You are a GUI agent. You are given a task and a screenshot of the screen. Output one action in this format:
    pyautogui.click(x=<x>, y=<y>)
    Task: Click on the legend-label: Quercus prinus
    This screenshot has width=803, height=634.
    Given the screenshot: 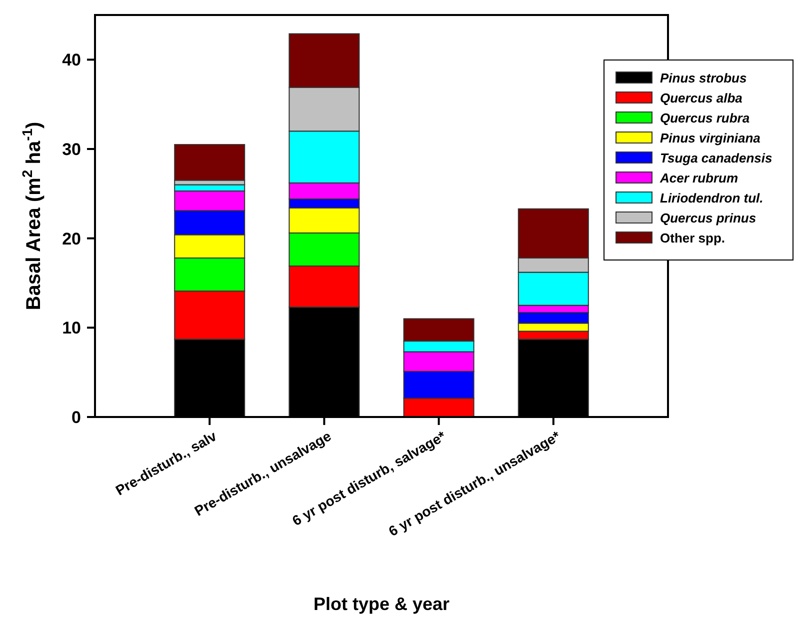 What is the action you would take?
    pyautogui.click(x=708, y=218)
    